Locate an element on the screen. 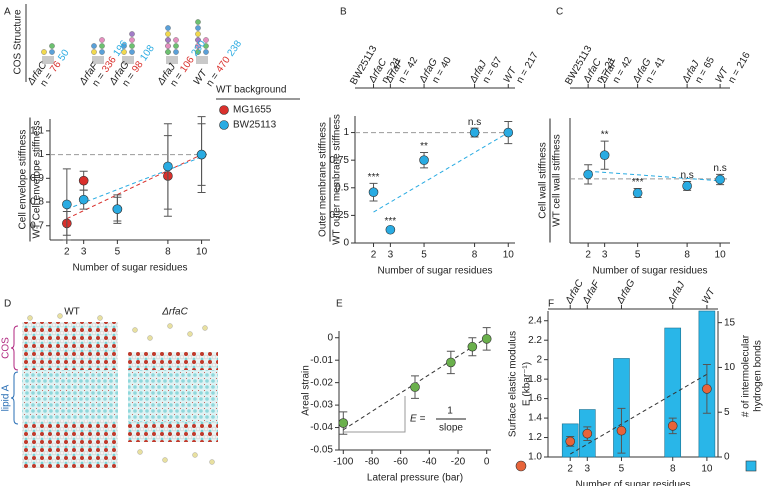 Image resolution: width=766 pixels, height=486 pixels. y2-tick-label: 15 is located at coordinates (730, 322).